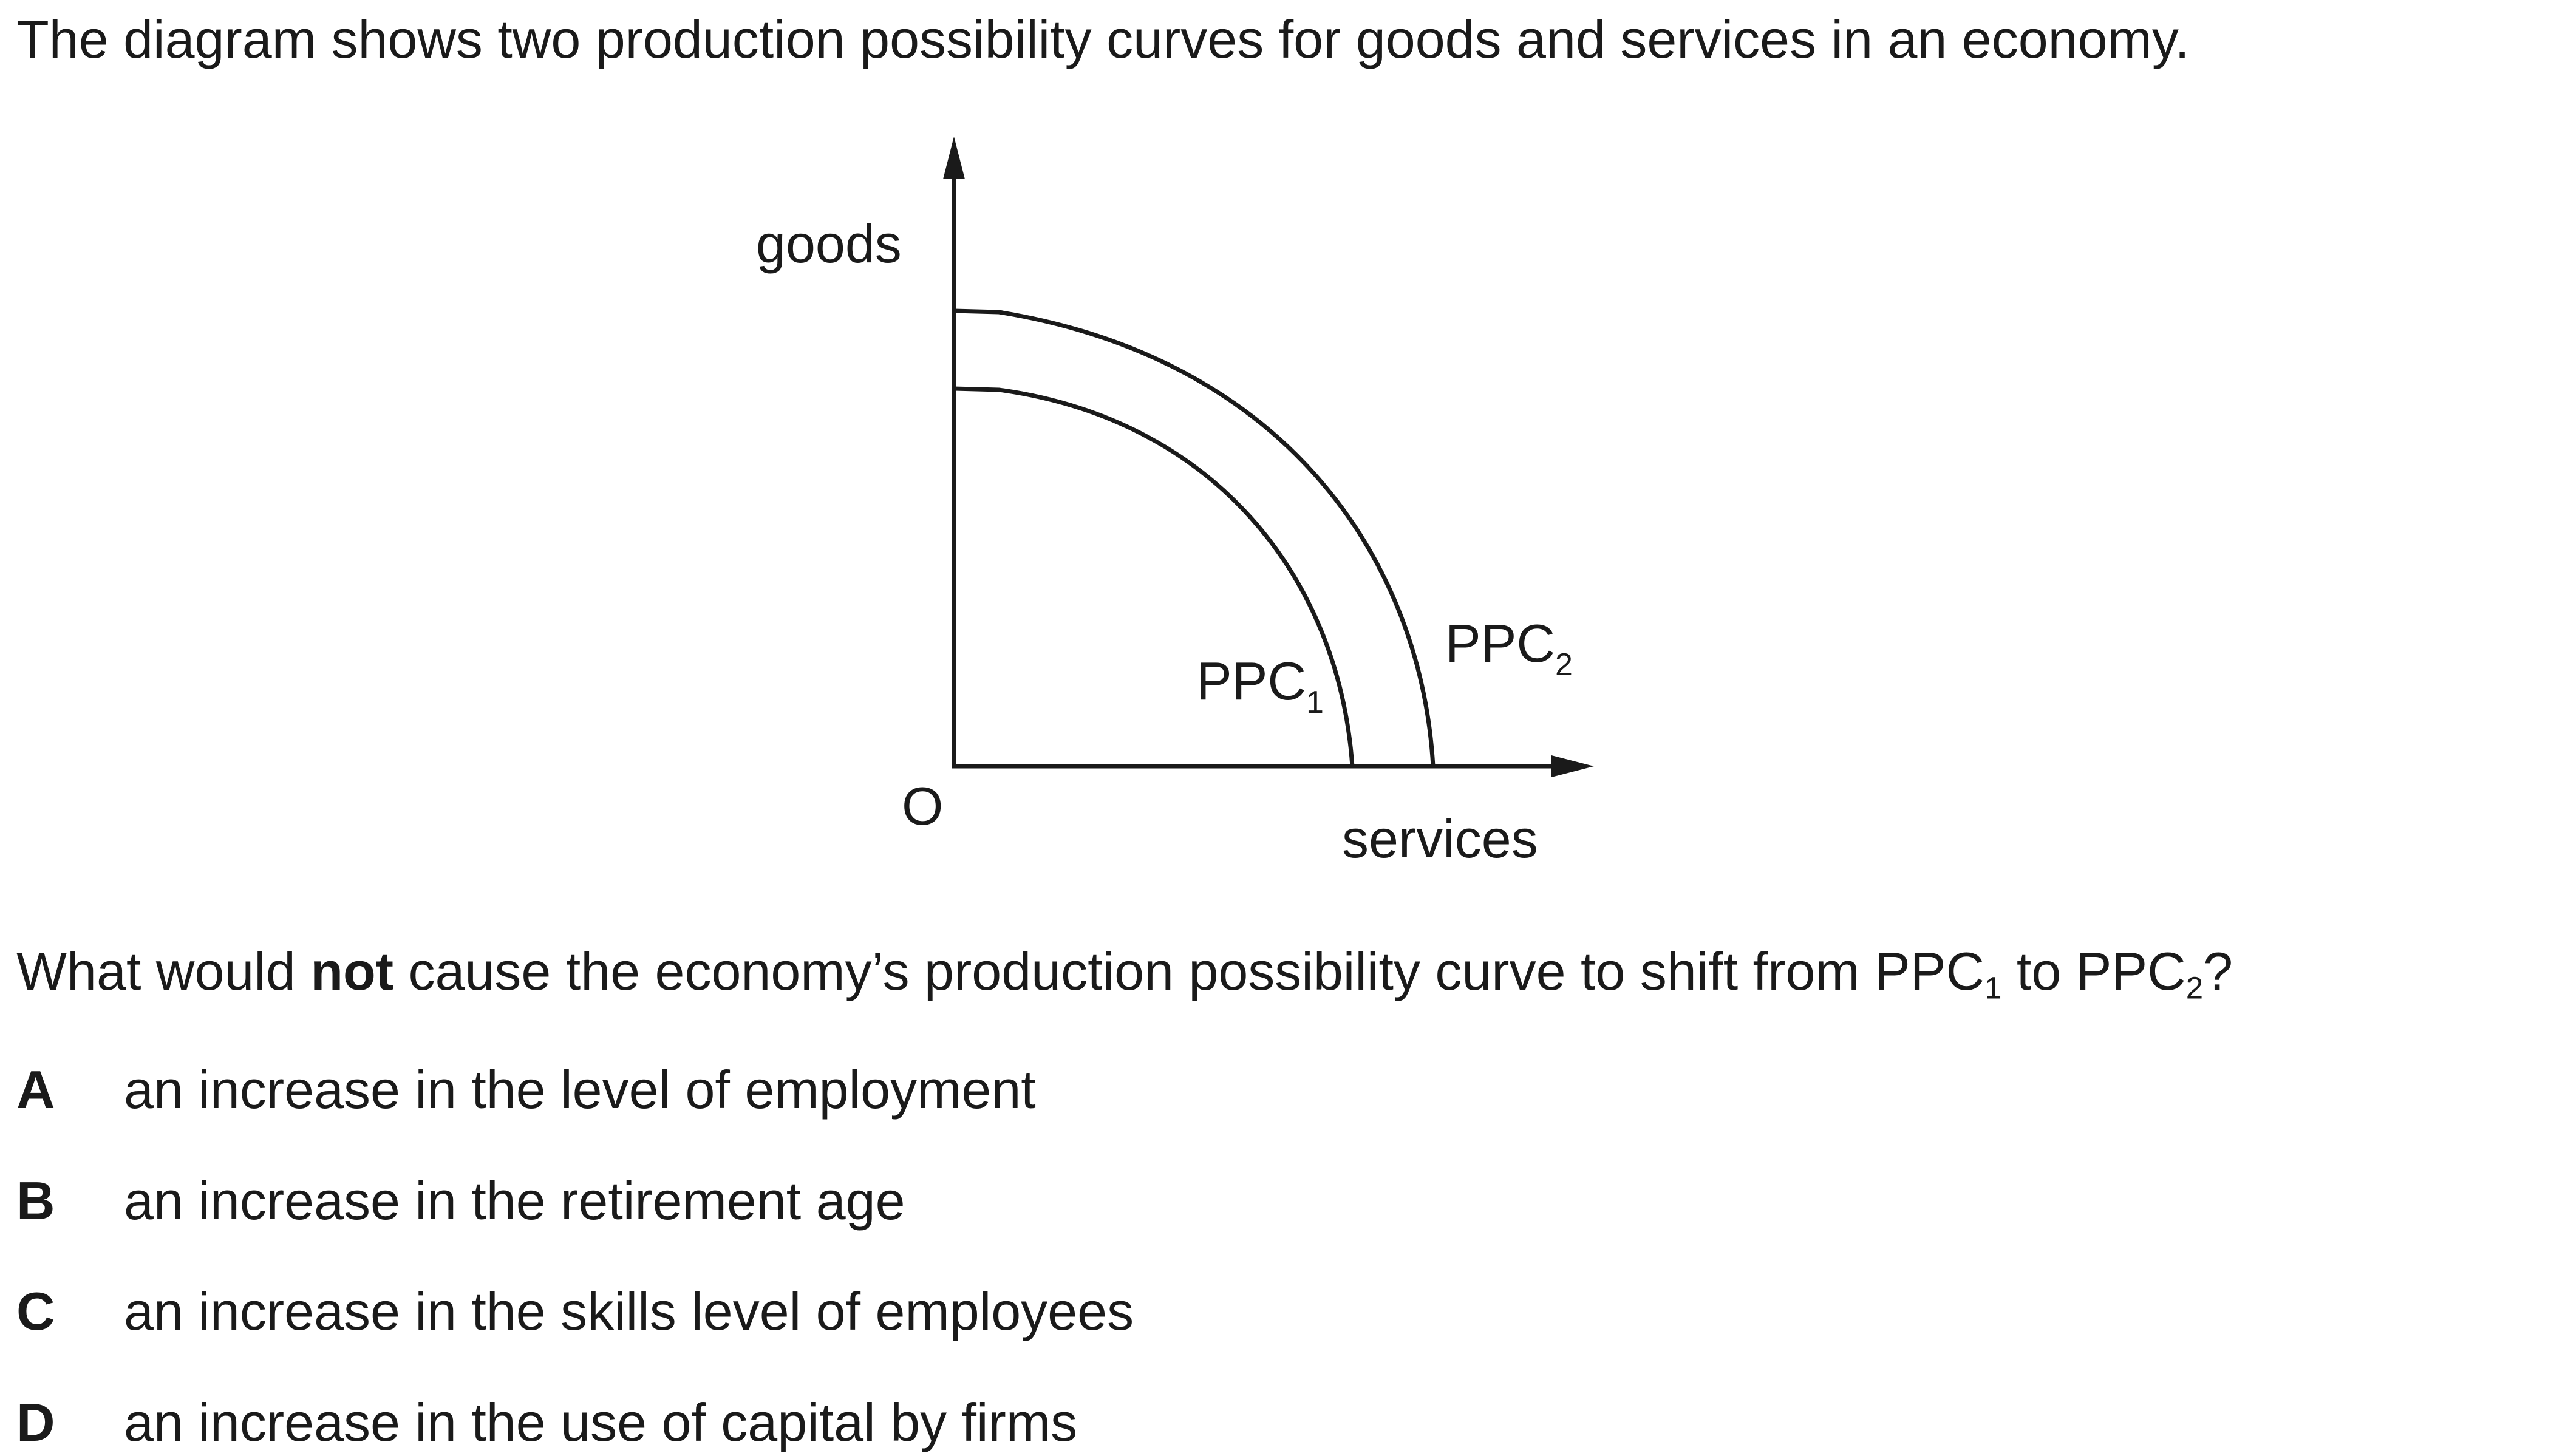  What do you see at coordinates (514, 1201) in the screenshot?
I see `option-text: an increase in the retirement age` at bounding box center [514, 1201].